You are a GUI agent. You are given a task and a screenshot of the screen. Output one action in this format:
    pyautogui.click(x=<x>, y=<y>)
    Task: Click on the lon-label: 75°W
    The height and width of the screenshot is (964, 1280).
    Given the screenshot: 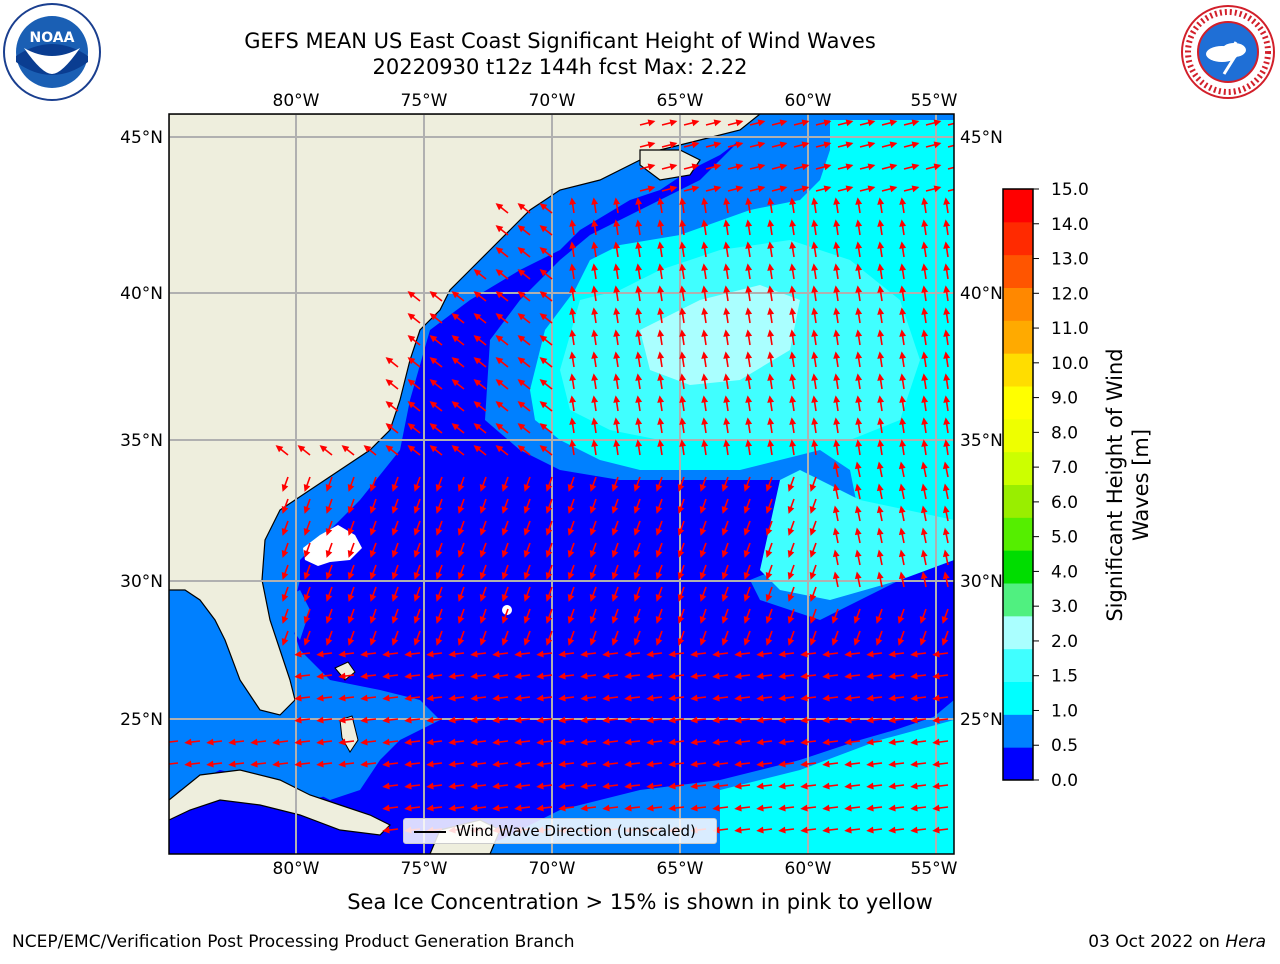 What is the action you would take?
    pyautogui.click(x=424, y=101)
    